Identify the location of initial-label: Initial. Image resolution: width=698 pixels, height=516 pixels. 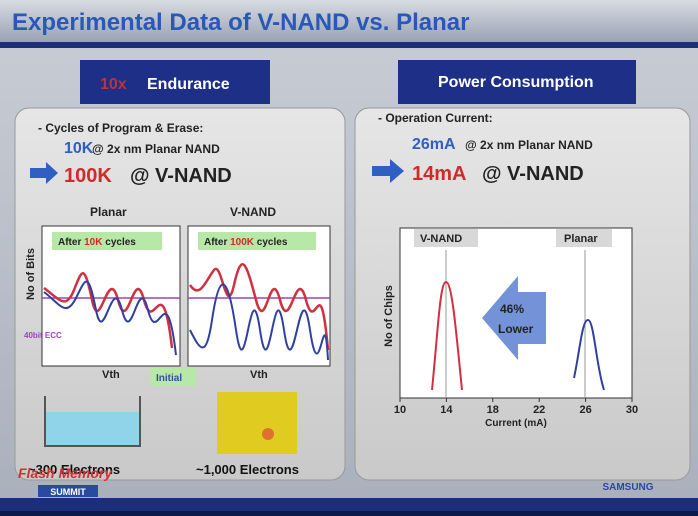
(169, 378).